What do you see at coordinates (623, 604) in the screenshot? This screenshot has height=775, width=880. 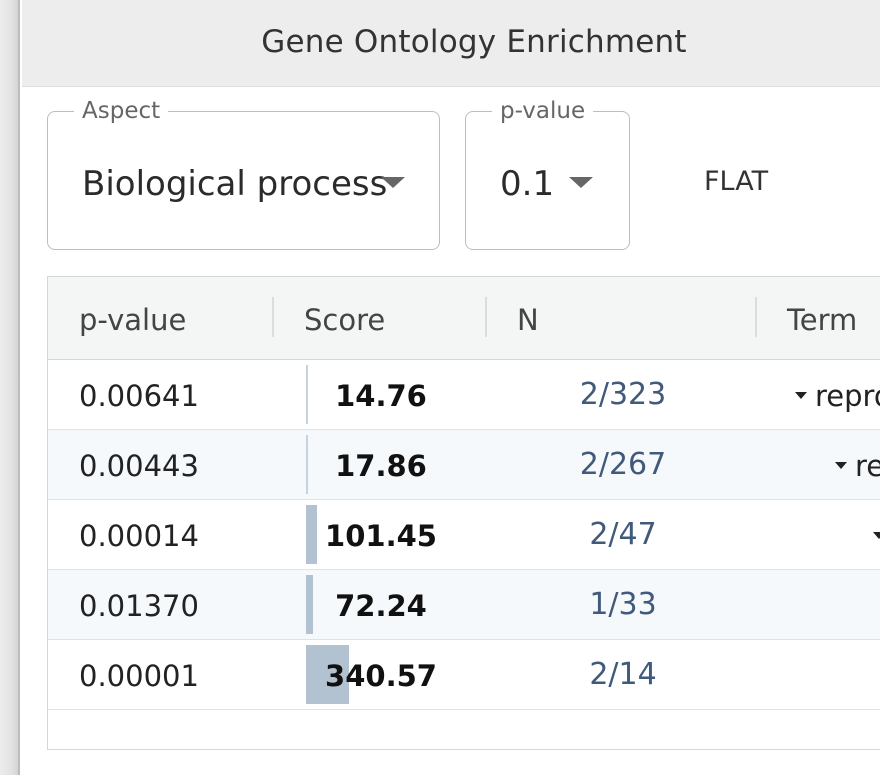 I see `n-cell: 1/33` at bounding box center [623, 604].